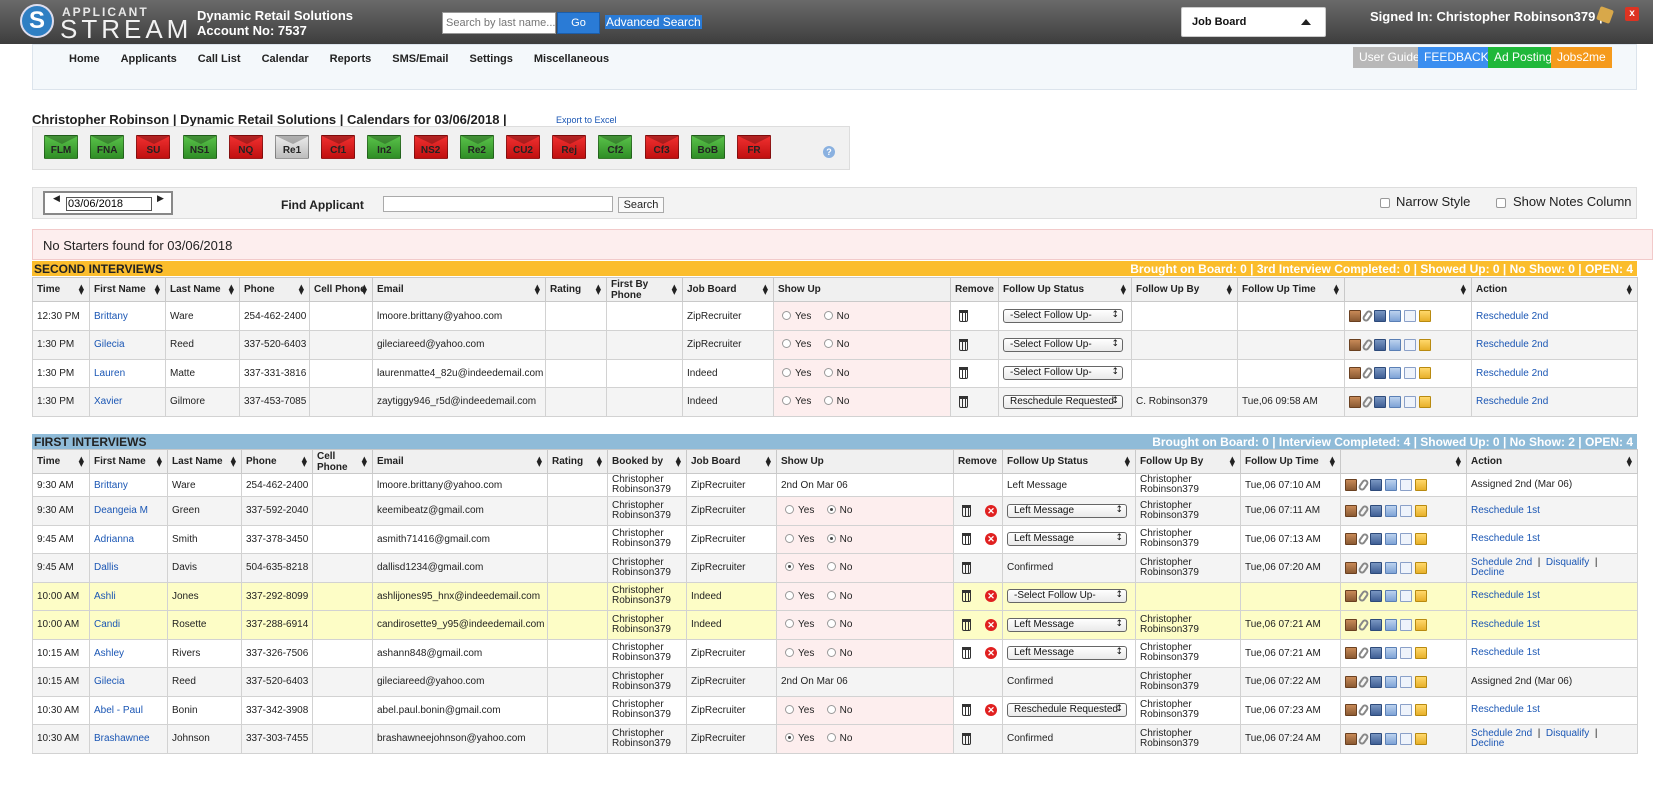 The height and width of the screenshot is (792, 1653). I want to click on first-name-link: Gilecia, so click(127, 345).